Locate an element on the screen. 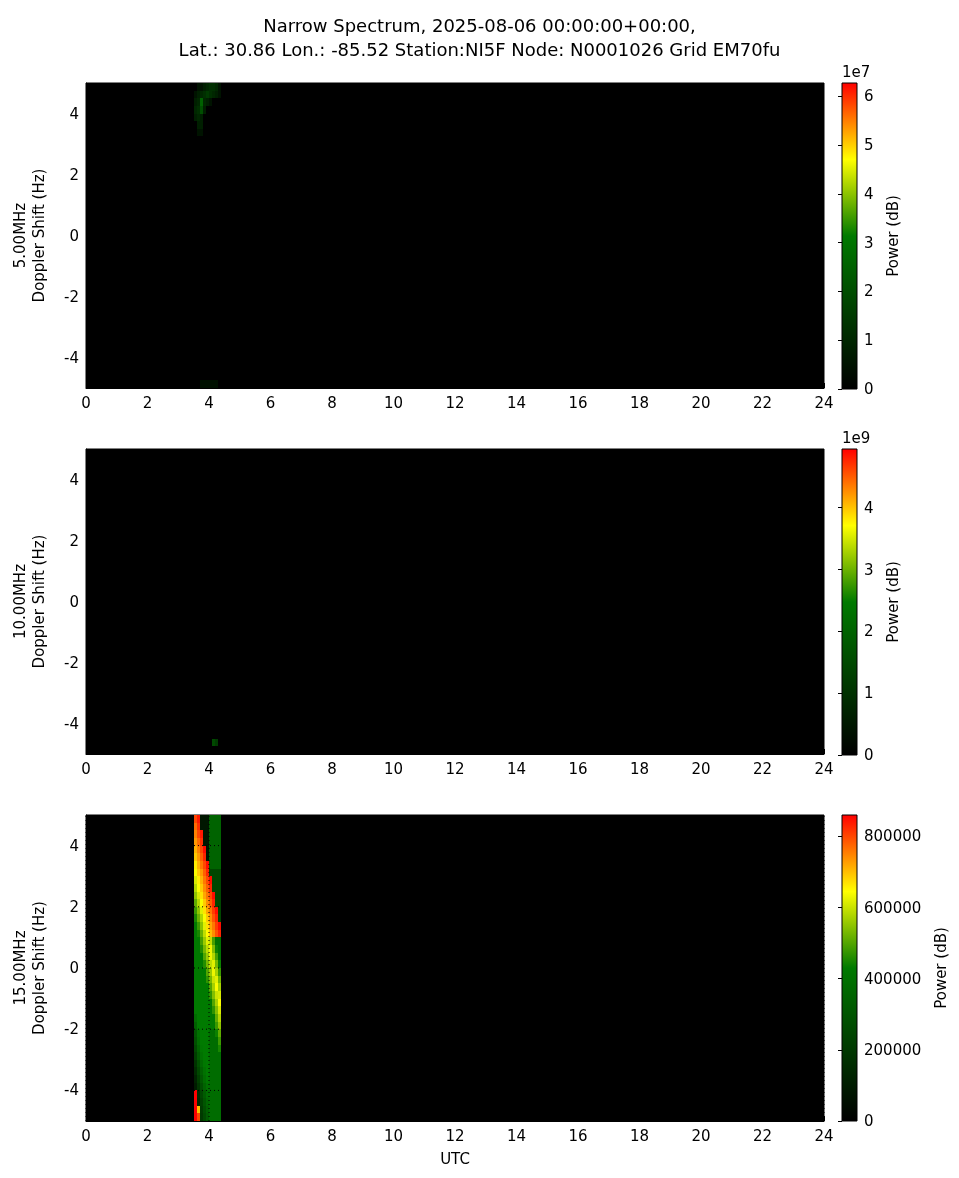 The image size is (959, 1178). color-bar-label: 800000 is located at coordinates (893, 836).